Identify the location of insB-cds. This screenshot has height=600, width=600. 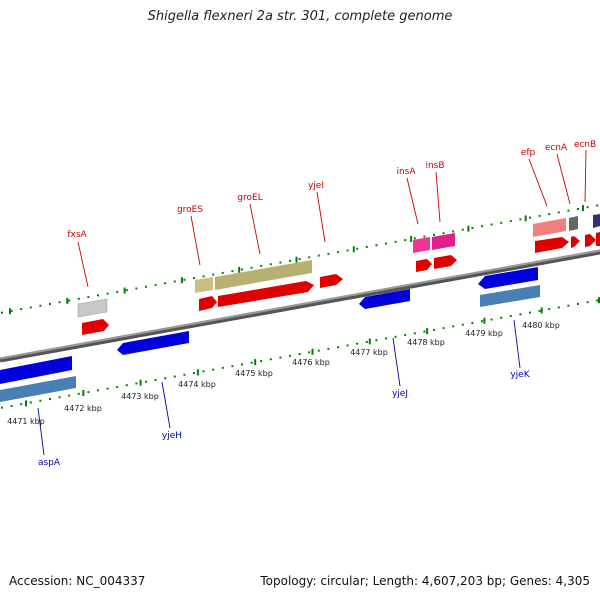
(445, 262).